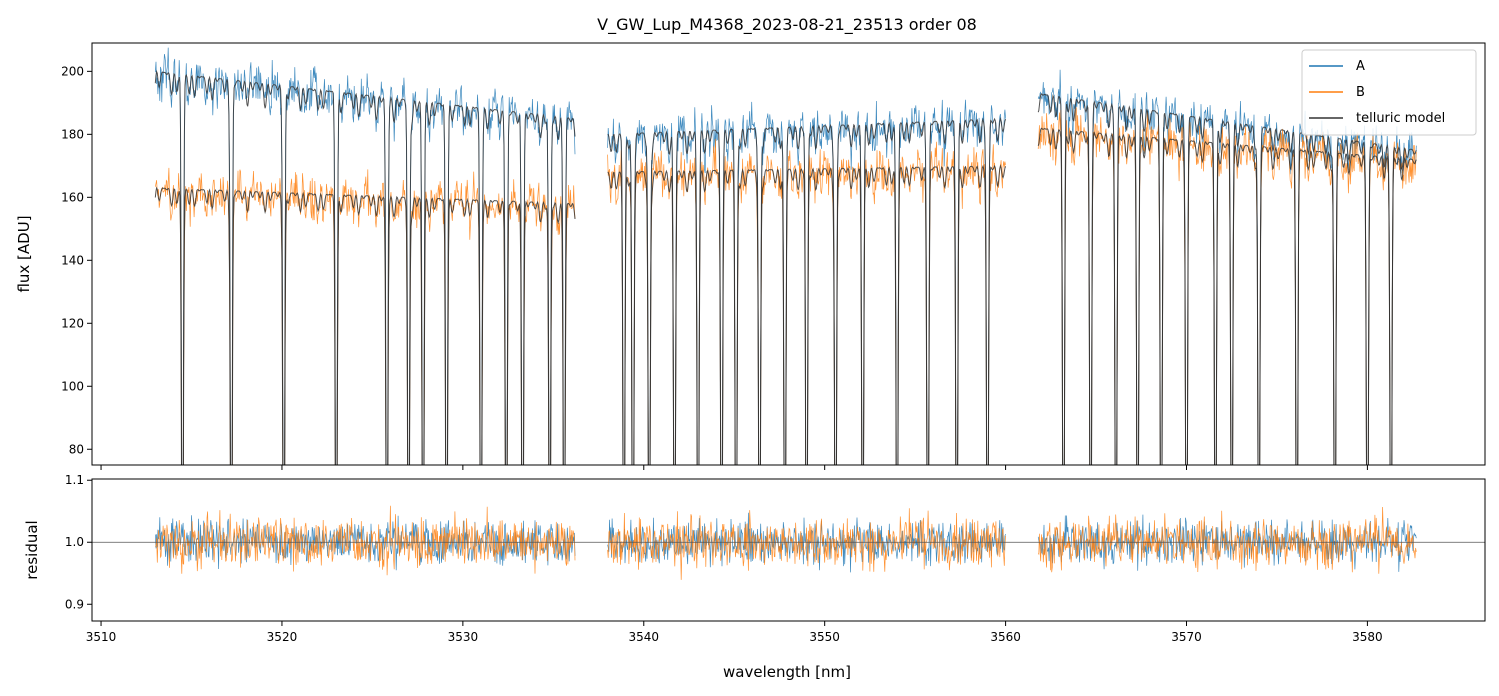  I want to click on series-b-flux-seg3, so click(1227, 286).